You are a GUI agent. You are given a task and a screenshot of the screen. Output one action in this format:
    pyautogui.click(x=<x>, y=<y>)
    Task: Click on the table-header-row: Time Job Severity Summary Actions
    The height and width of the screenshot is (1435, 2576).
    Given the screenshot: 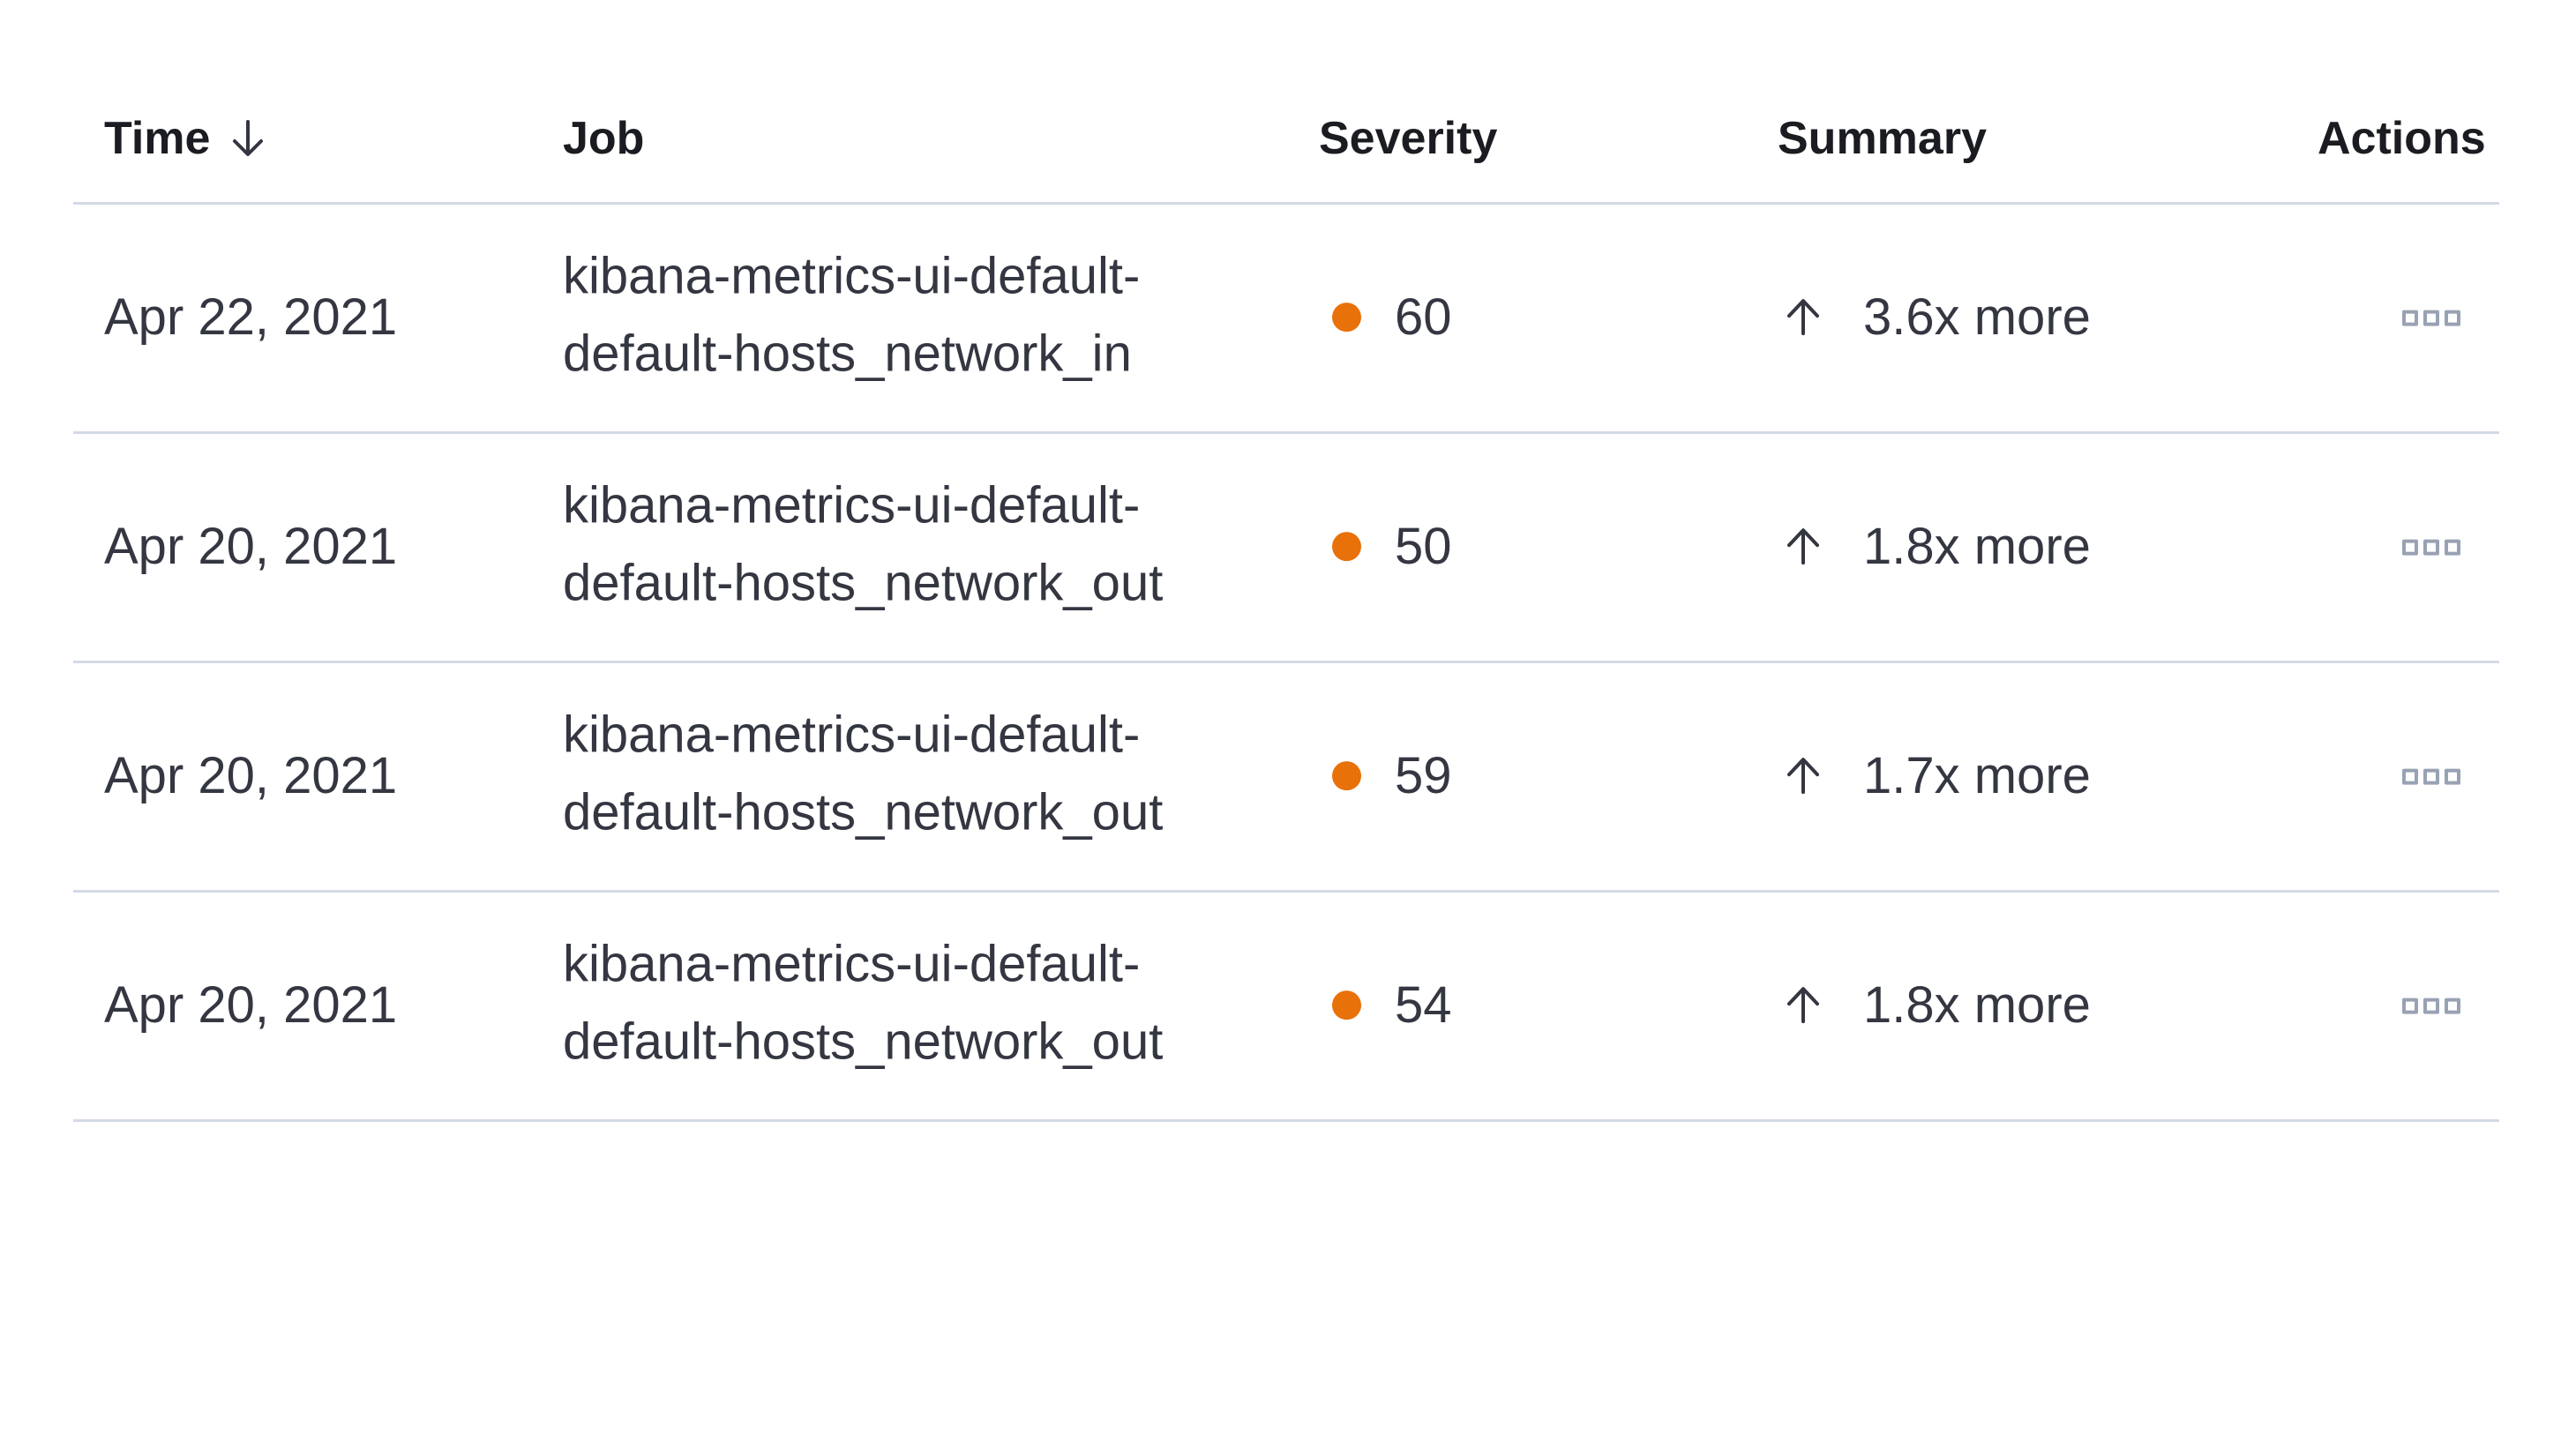 What is the action you would take?
    pyautogui.click(x=1286, y=102)
    